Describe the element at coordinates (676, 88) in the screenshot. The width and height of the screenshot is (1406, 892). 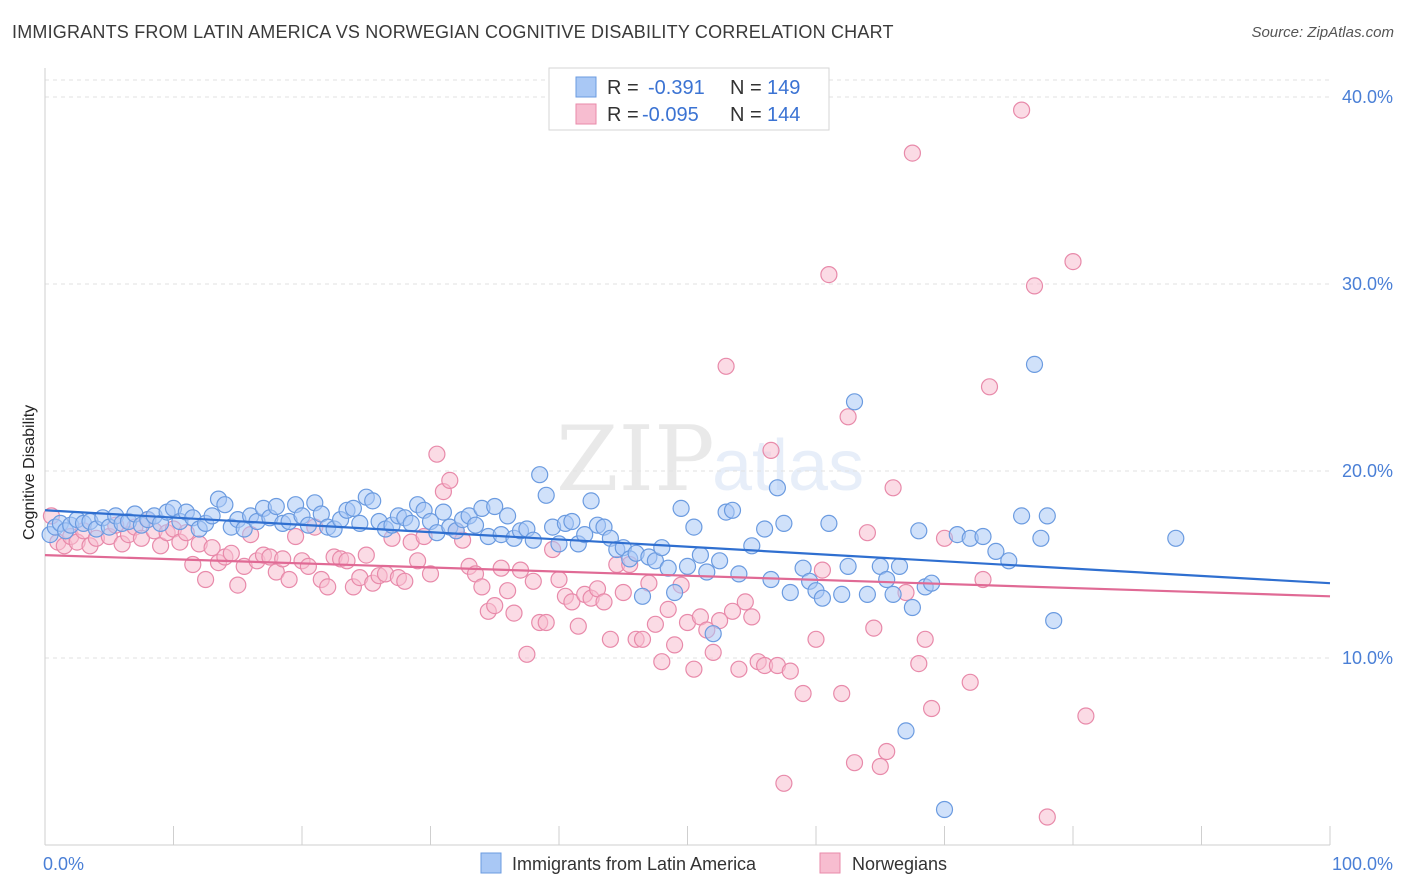
I see `legend-r-value-1: -0.391` at that location.